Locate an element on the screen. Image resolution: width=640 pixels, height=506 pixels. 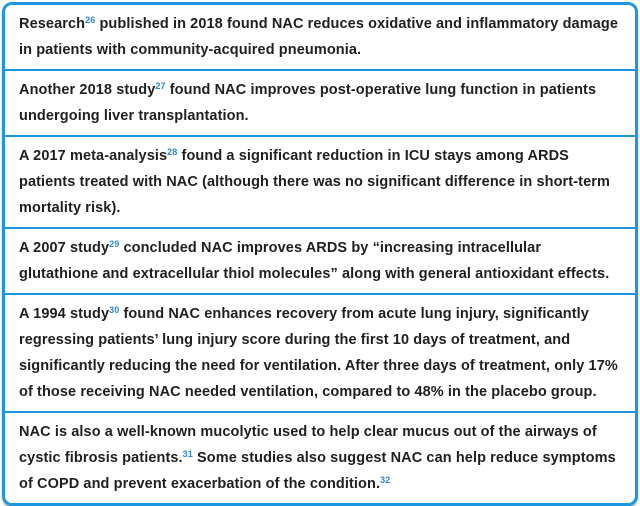
study-note-text: A 2017 meta-analysis is located at coordinates (93, 156).